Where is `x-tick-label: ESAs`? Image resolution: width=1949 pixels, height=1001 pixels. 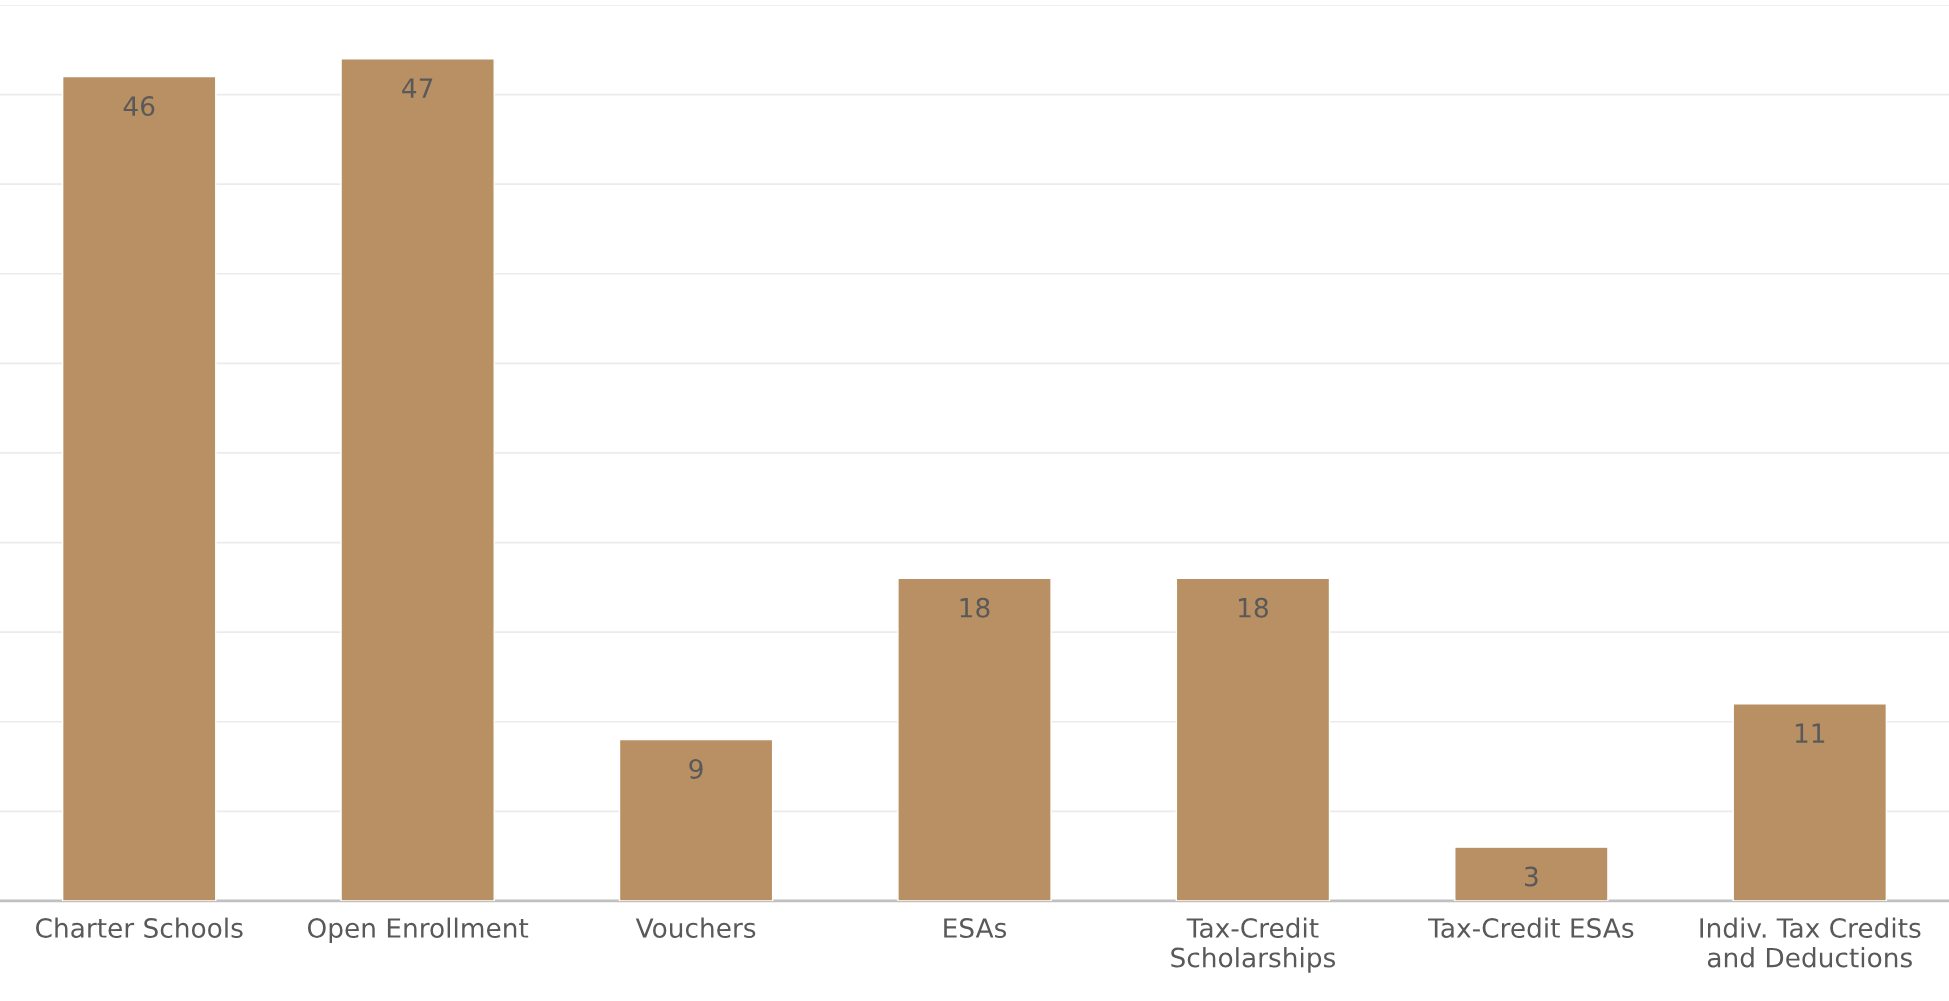 x-tick-label: ESAs is located at coordinates (975, 928).